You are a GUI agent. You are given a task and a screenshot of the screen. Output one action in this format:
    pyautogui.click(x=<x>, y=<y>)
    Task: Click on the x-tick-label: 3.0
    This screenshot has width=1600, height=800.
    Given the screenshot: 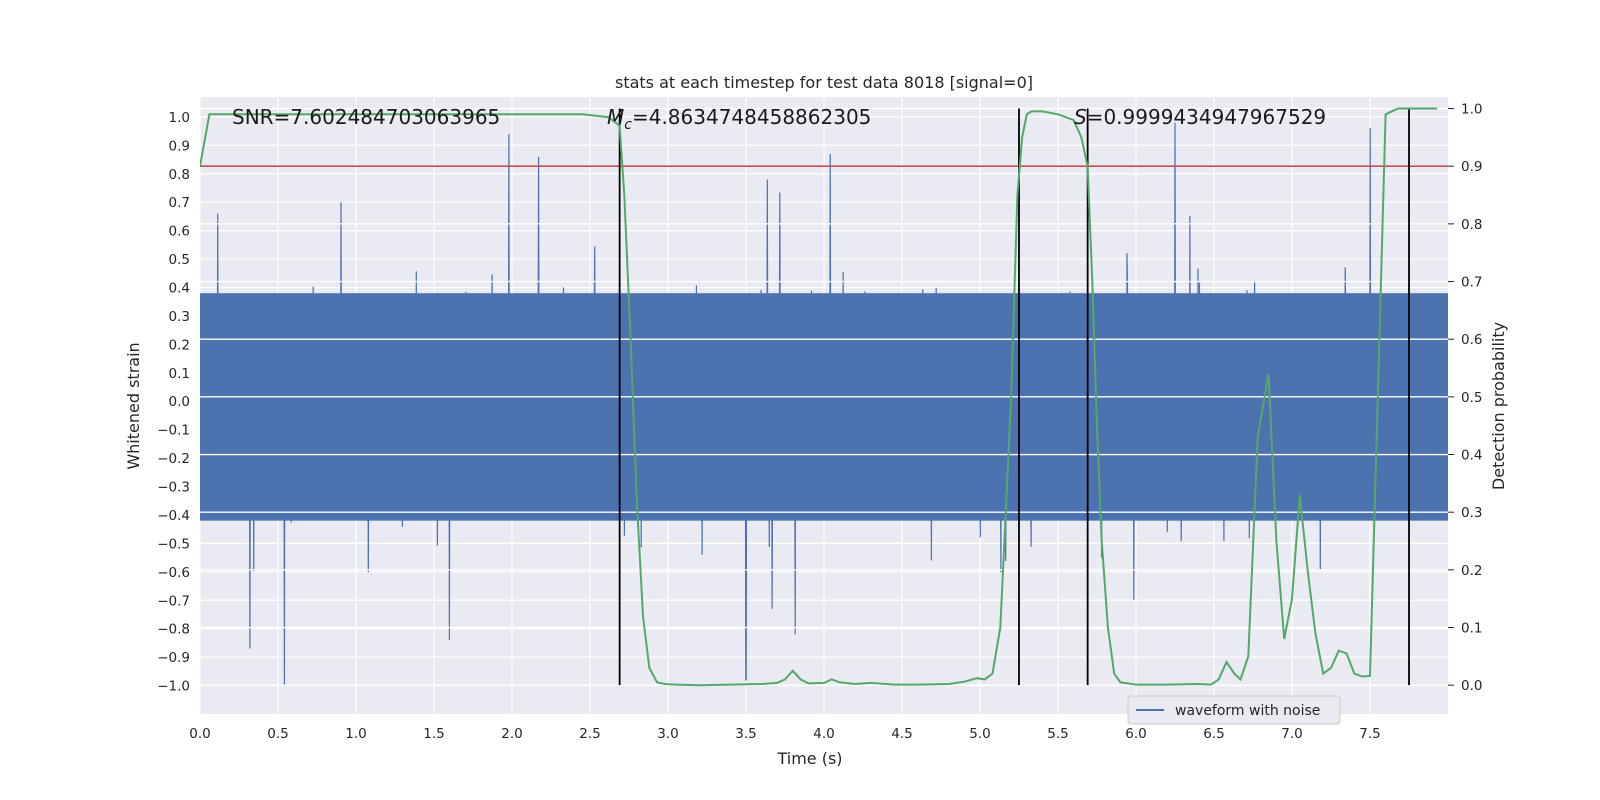 What is the action you would take?
    pyautogui.click(x=667, y=734)
    